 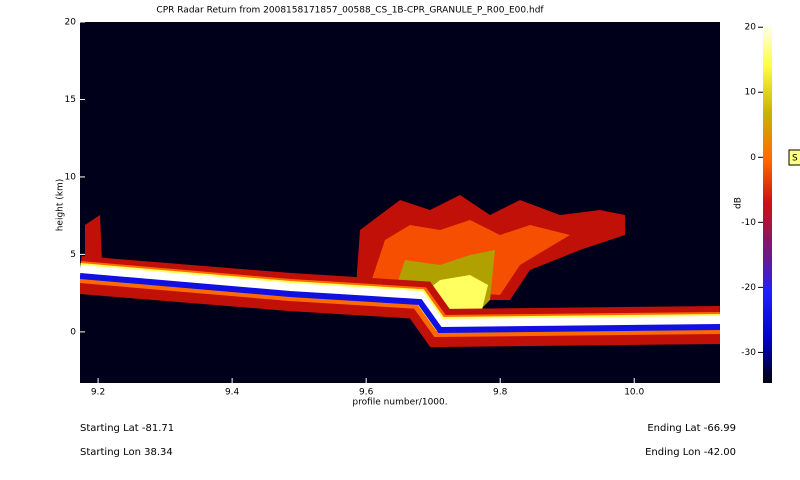 What do you see at coordinates (748, 353) in the screenshot?
I see `colorbar-tick-label: -30` at bounding box center [748, 353].